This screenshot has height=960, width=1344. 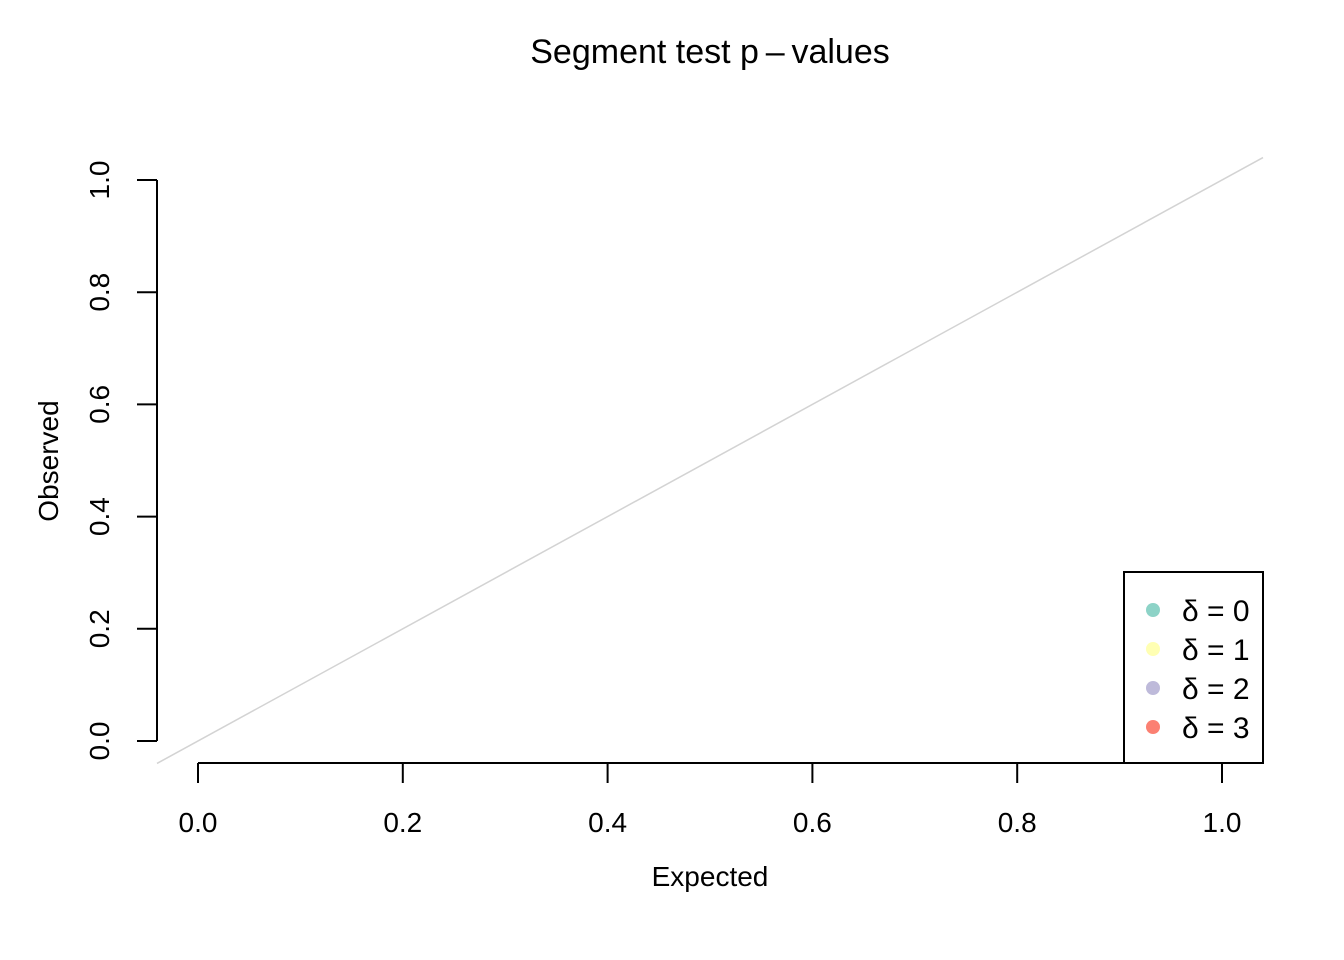 I want to click on x-axis-label: Expected, so click(x=710, y=876).